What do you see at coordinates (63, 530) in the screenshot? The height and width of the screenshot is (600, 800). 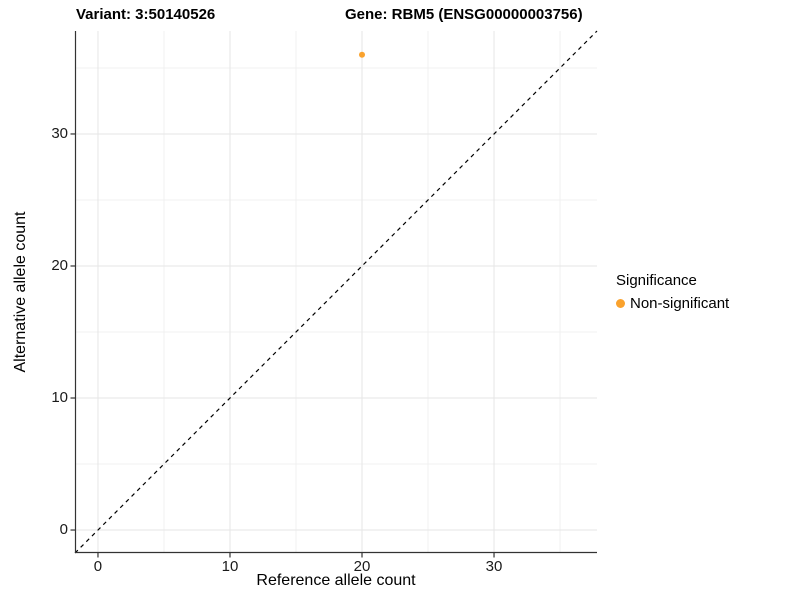 I see `y-tick-label: 0` at bounding box center [63, 530].